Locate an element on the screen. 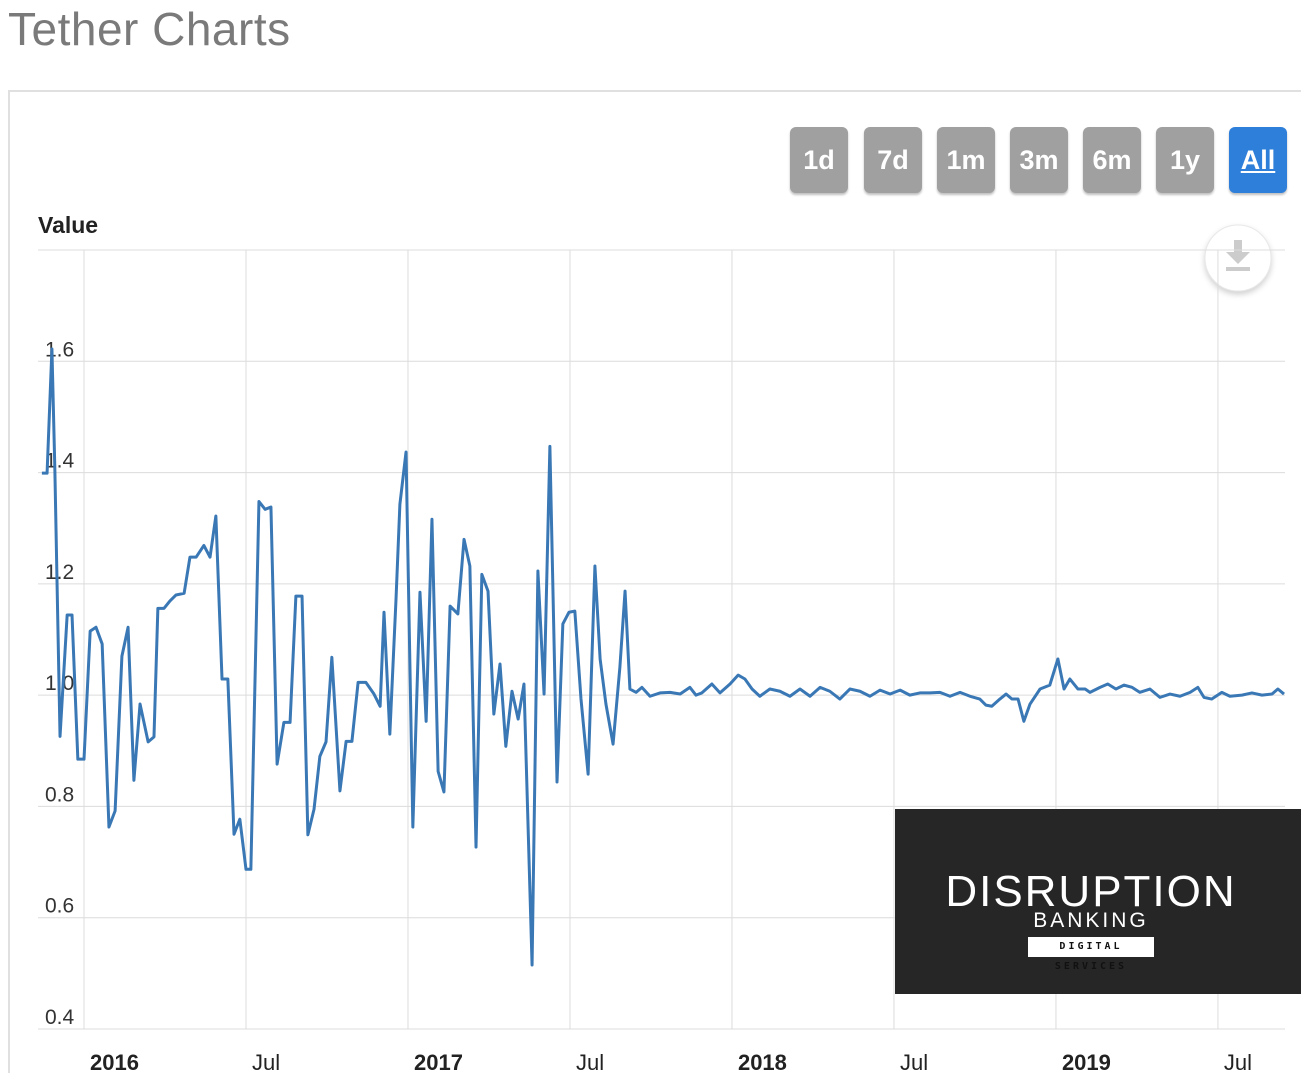 Image resolution: width=1301 pixels, height=1073 pixels. download-button is located at coordinates (1238, 258).